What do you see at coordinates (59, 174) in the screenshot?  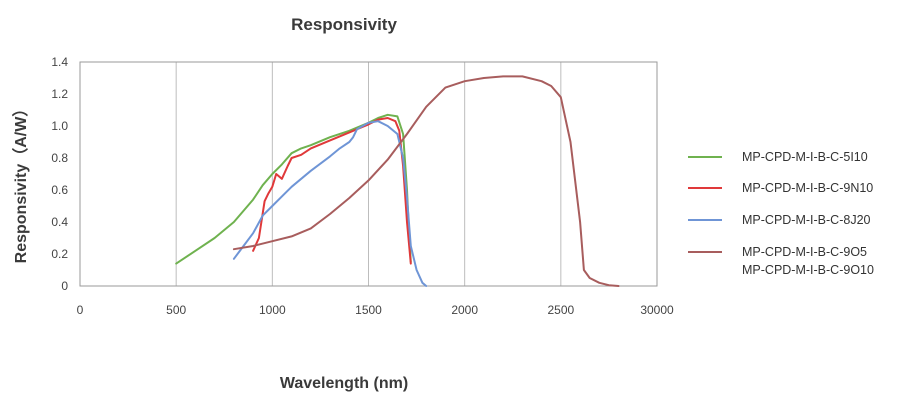 I see `y-axis-ticks: 0 0.2 0.4 0.6 0.8 1.0 1.2 1.4` at bounding box center [59, 174].